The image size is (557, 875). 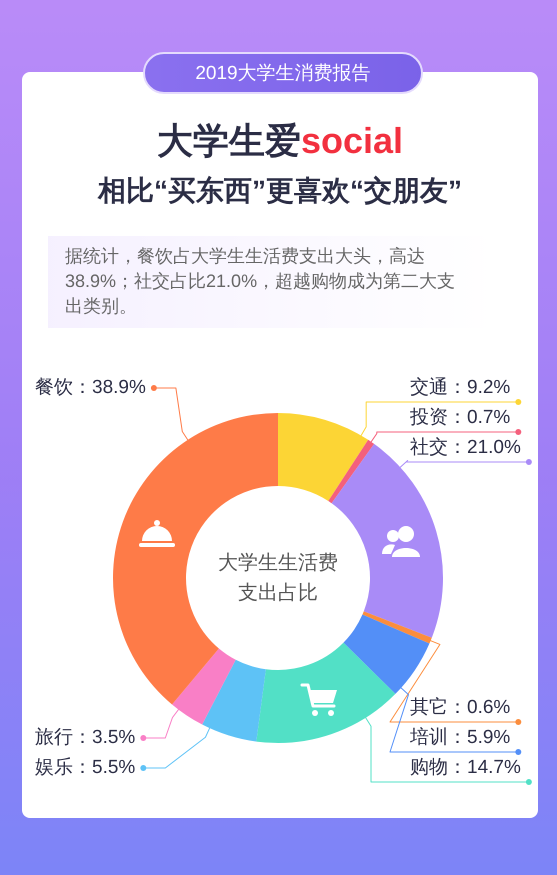 What do you see at coordinates (283, 74) in the screenshot?
I see `text: 2019大学生消费报告` at bounding box center [283, 74].